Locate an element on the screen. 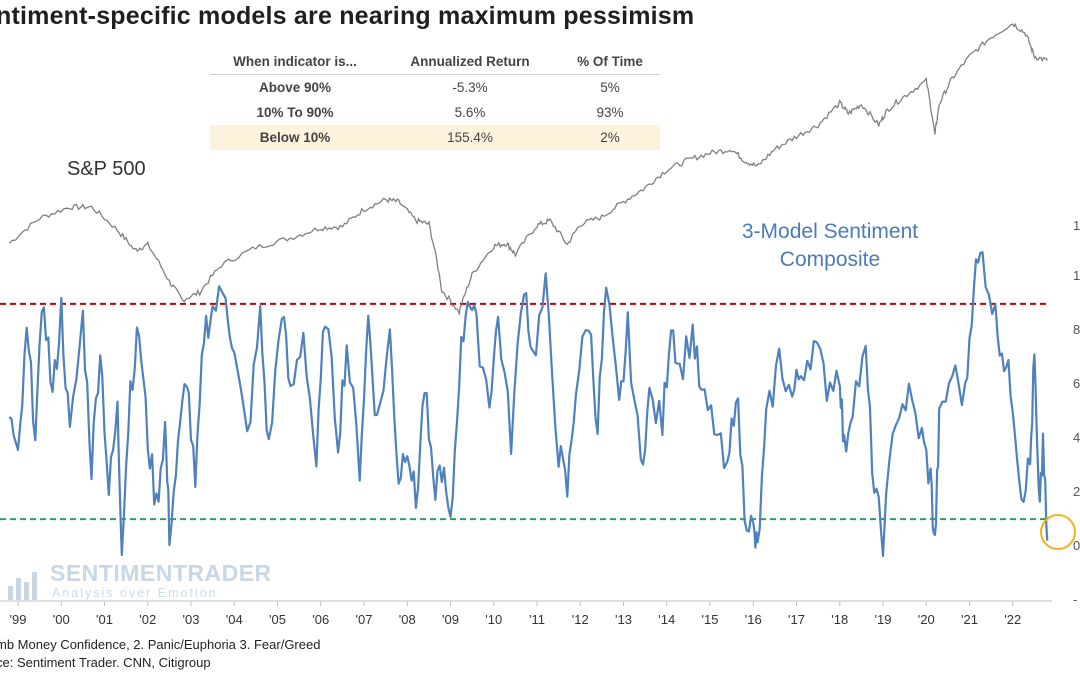  sp500-label: S&P 500 is located at coordinates (106, 169).